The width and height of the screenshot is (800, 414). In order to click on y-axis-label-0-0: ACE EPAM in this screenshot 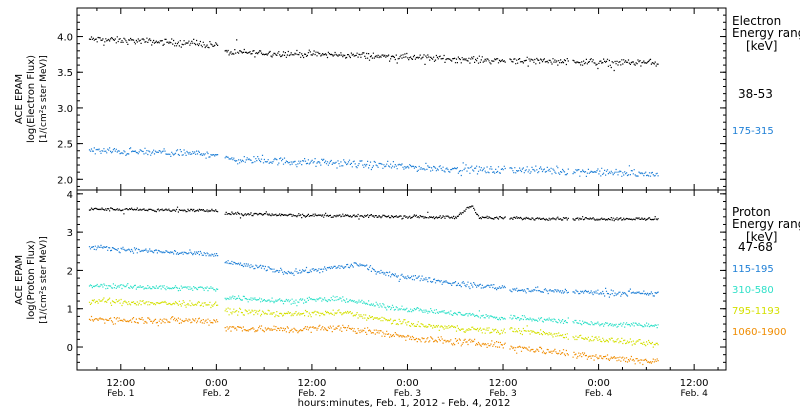, I will do `click(19, 99)`.